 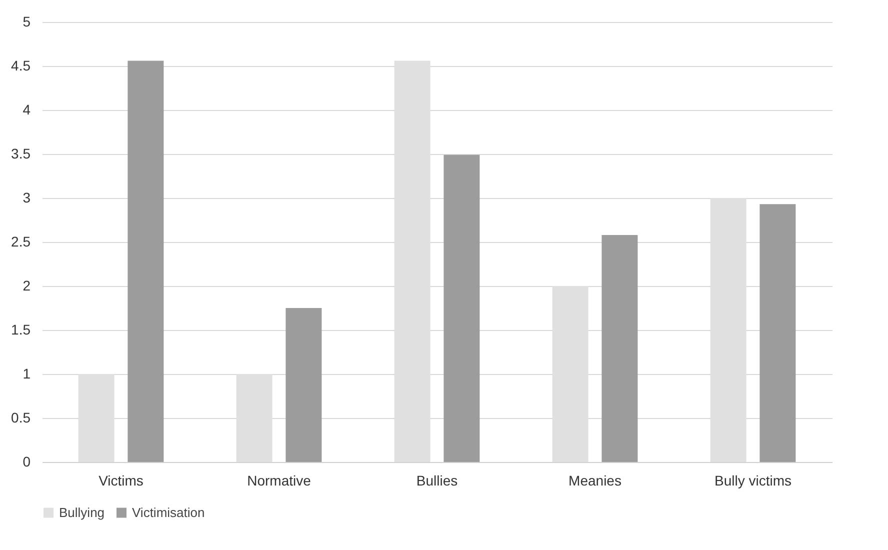 I want to click on y-tick-label: 3.5, so click(x=21, y=154).